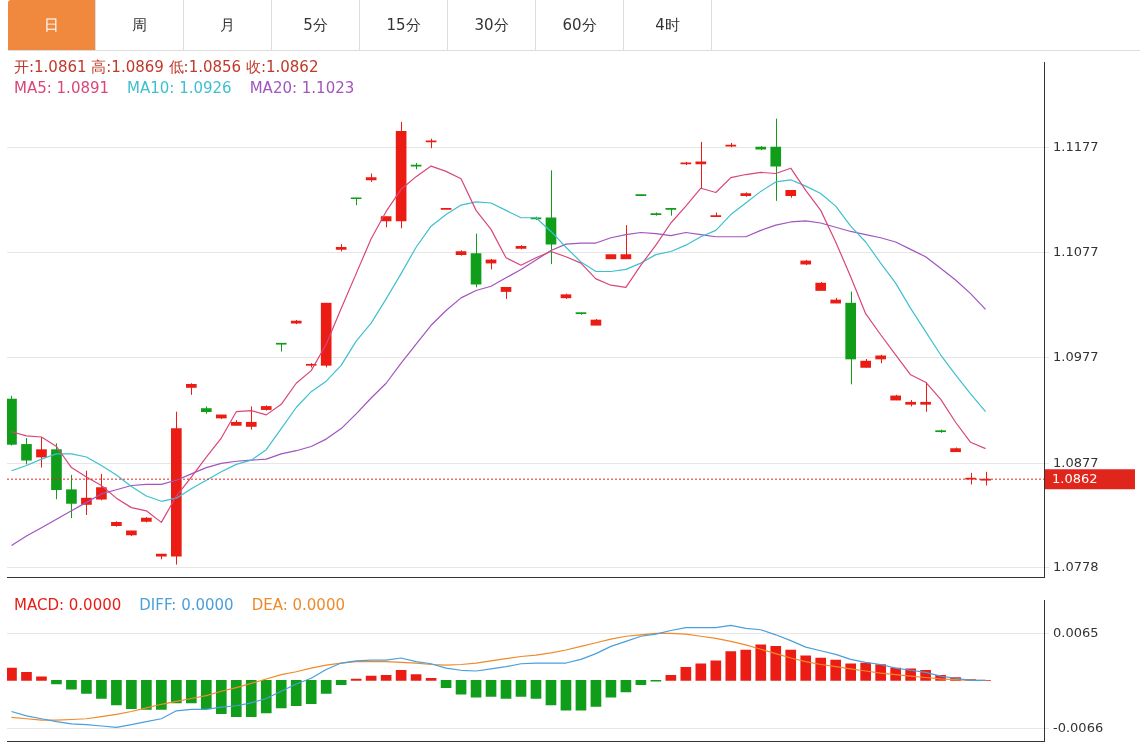  I want to click on text: 5分, so click(316, 25).